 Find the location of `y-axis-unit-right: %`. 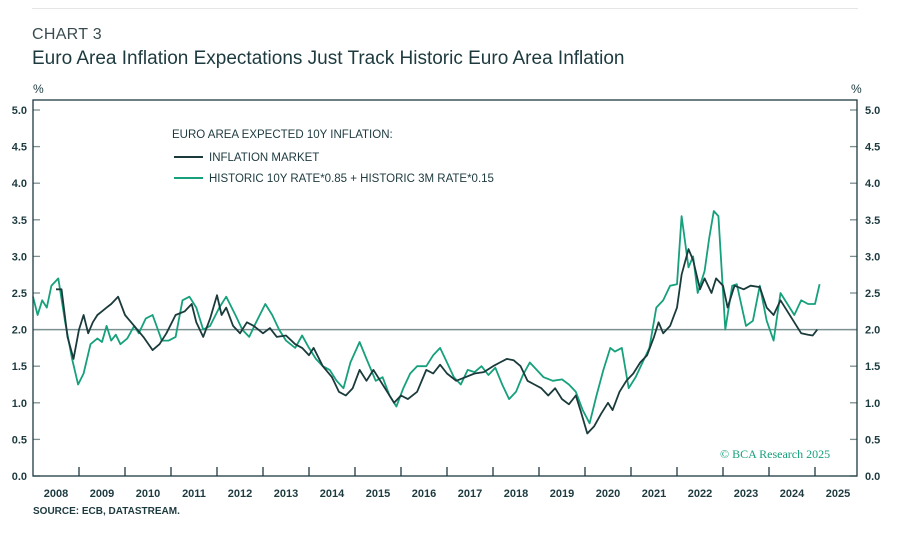

y-axis-unit-right: % is located at coordinates (856, 89).